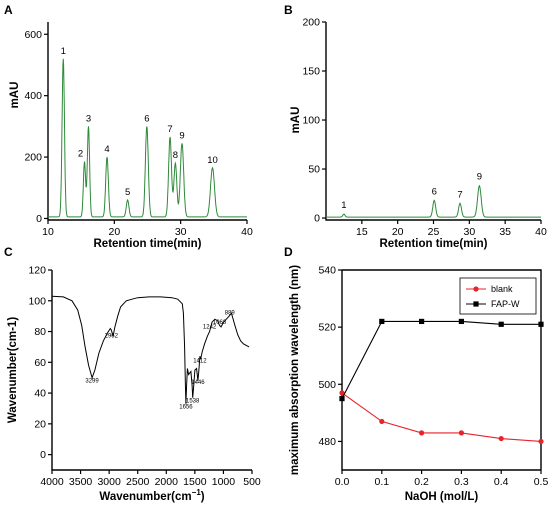  I want to click on y-tick-label: 40, so click(40, 394).